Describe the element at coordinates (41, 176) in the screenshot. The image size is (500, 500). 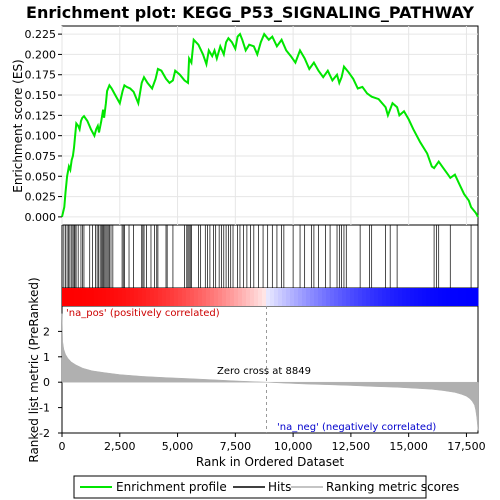
I see `es-y-tick-label: 0.050` at that location.